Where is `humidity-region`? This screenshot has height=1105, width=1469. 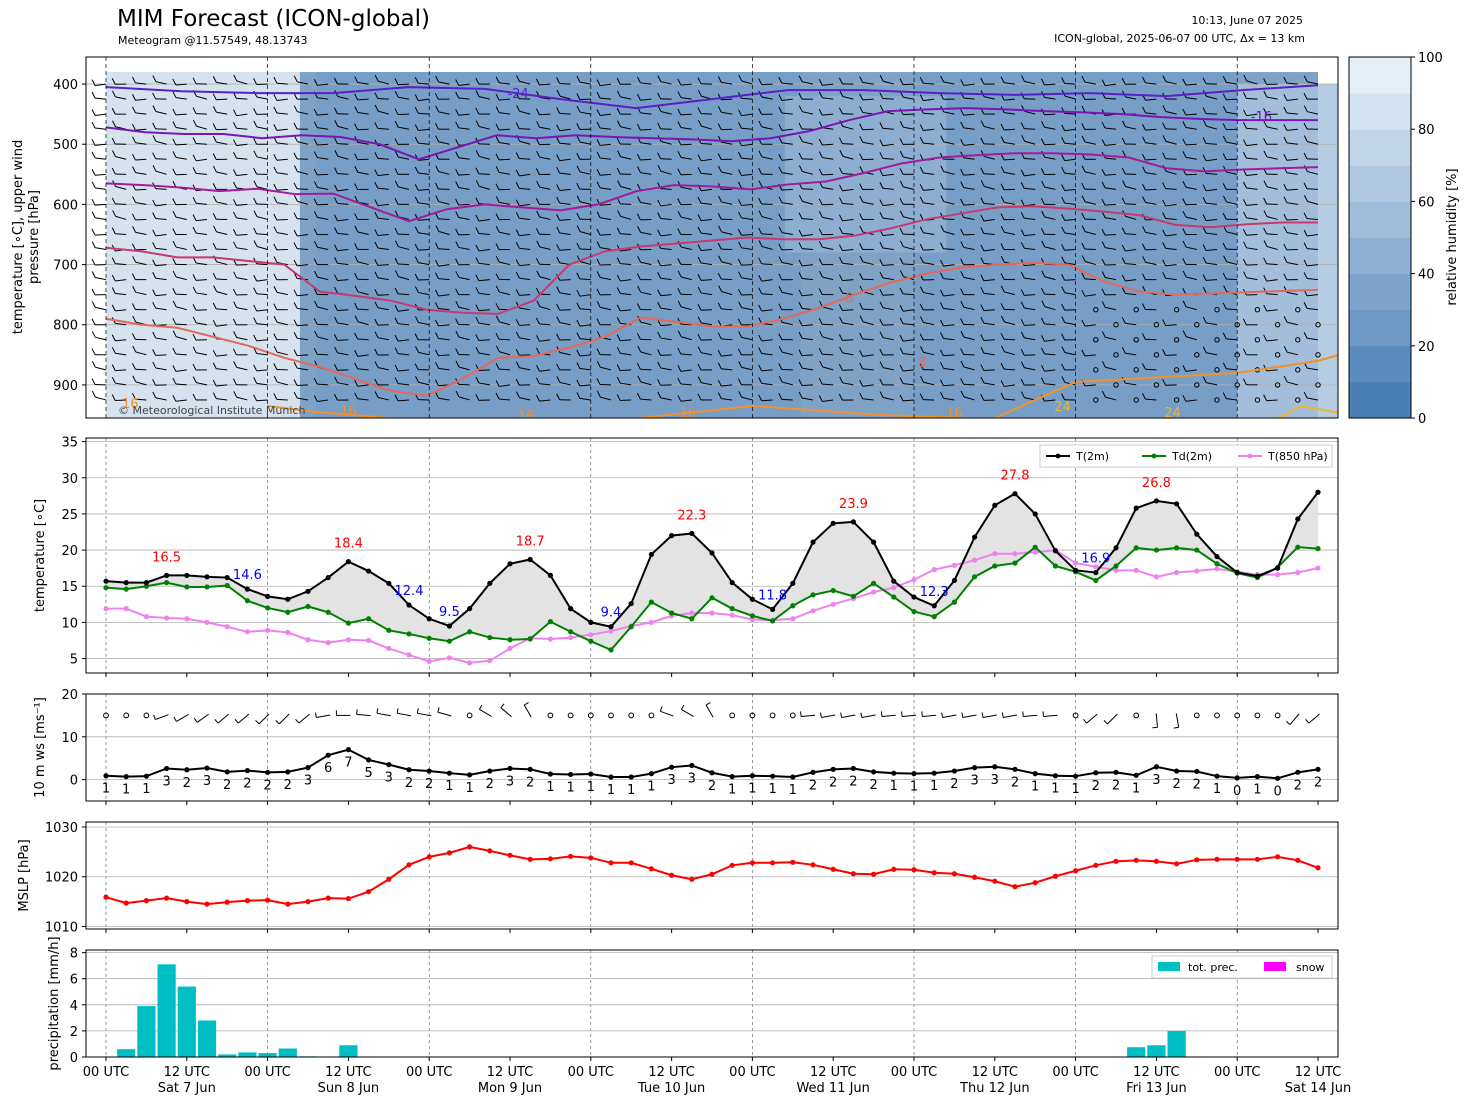
humidity-region is located at coordinates (558, 245).